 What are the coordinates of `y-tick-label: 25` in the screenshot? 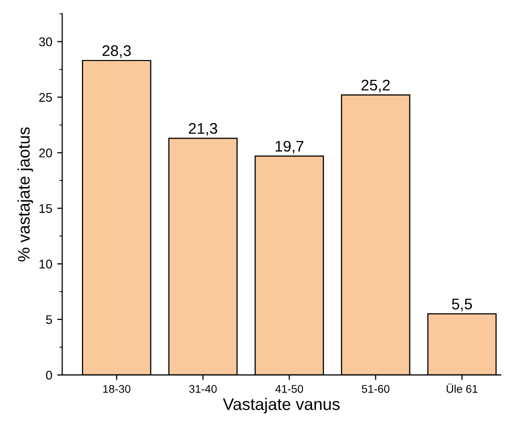 It's located at (45, 97).